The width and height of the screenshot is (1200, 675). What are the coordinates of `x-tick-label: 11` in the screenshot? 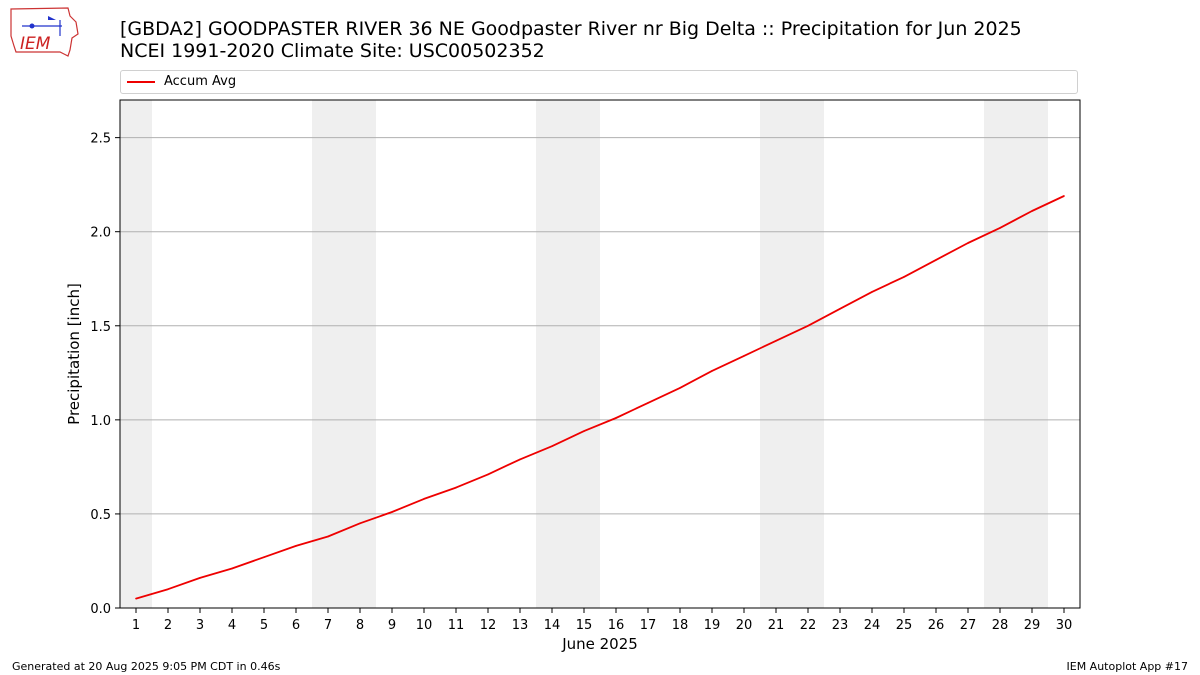 It's located at (456, 625).